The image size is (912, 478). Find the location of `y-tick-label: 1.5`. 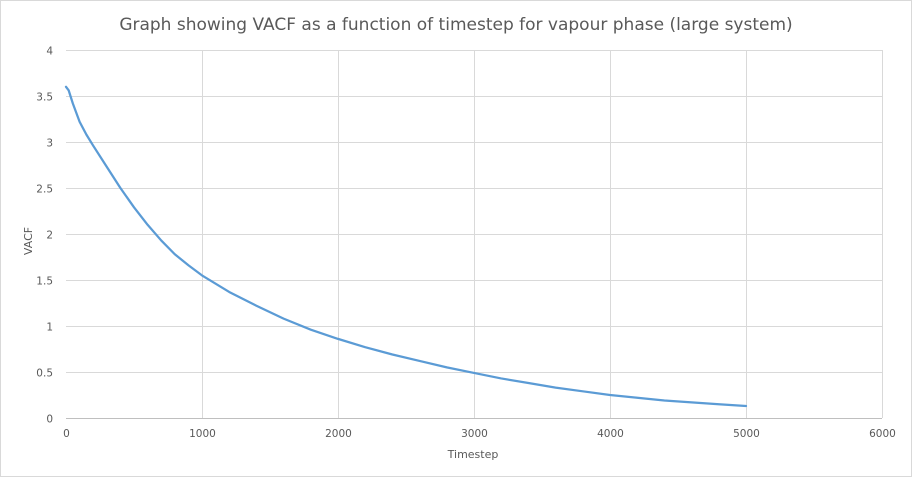

y-tick-label: 1.5 is located at coordinates (44, 282).